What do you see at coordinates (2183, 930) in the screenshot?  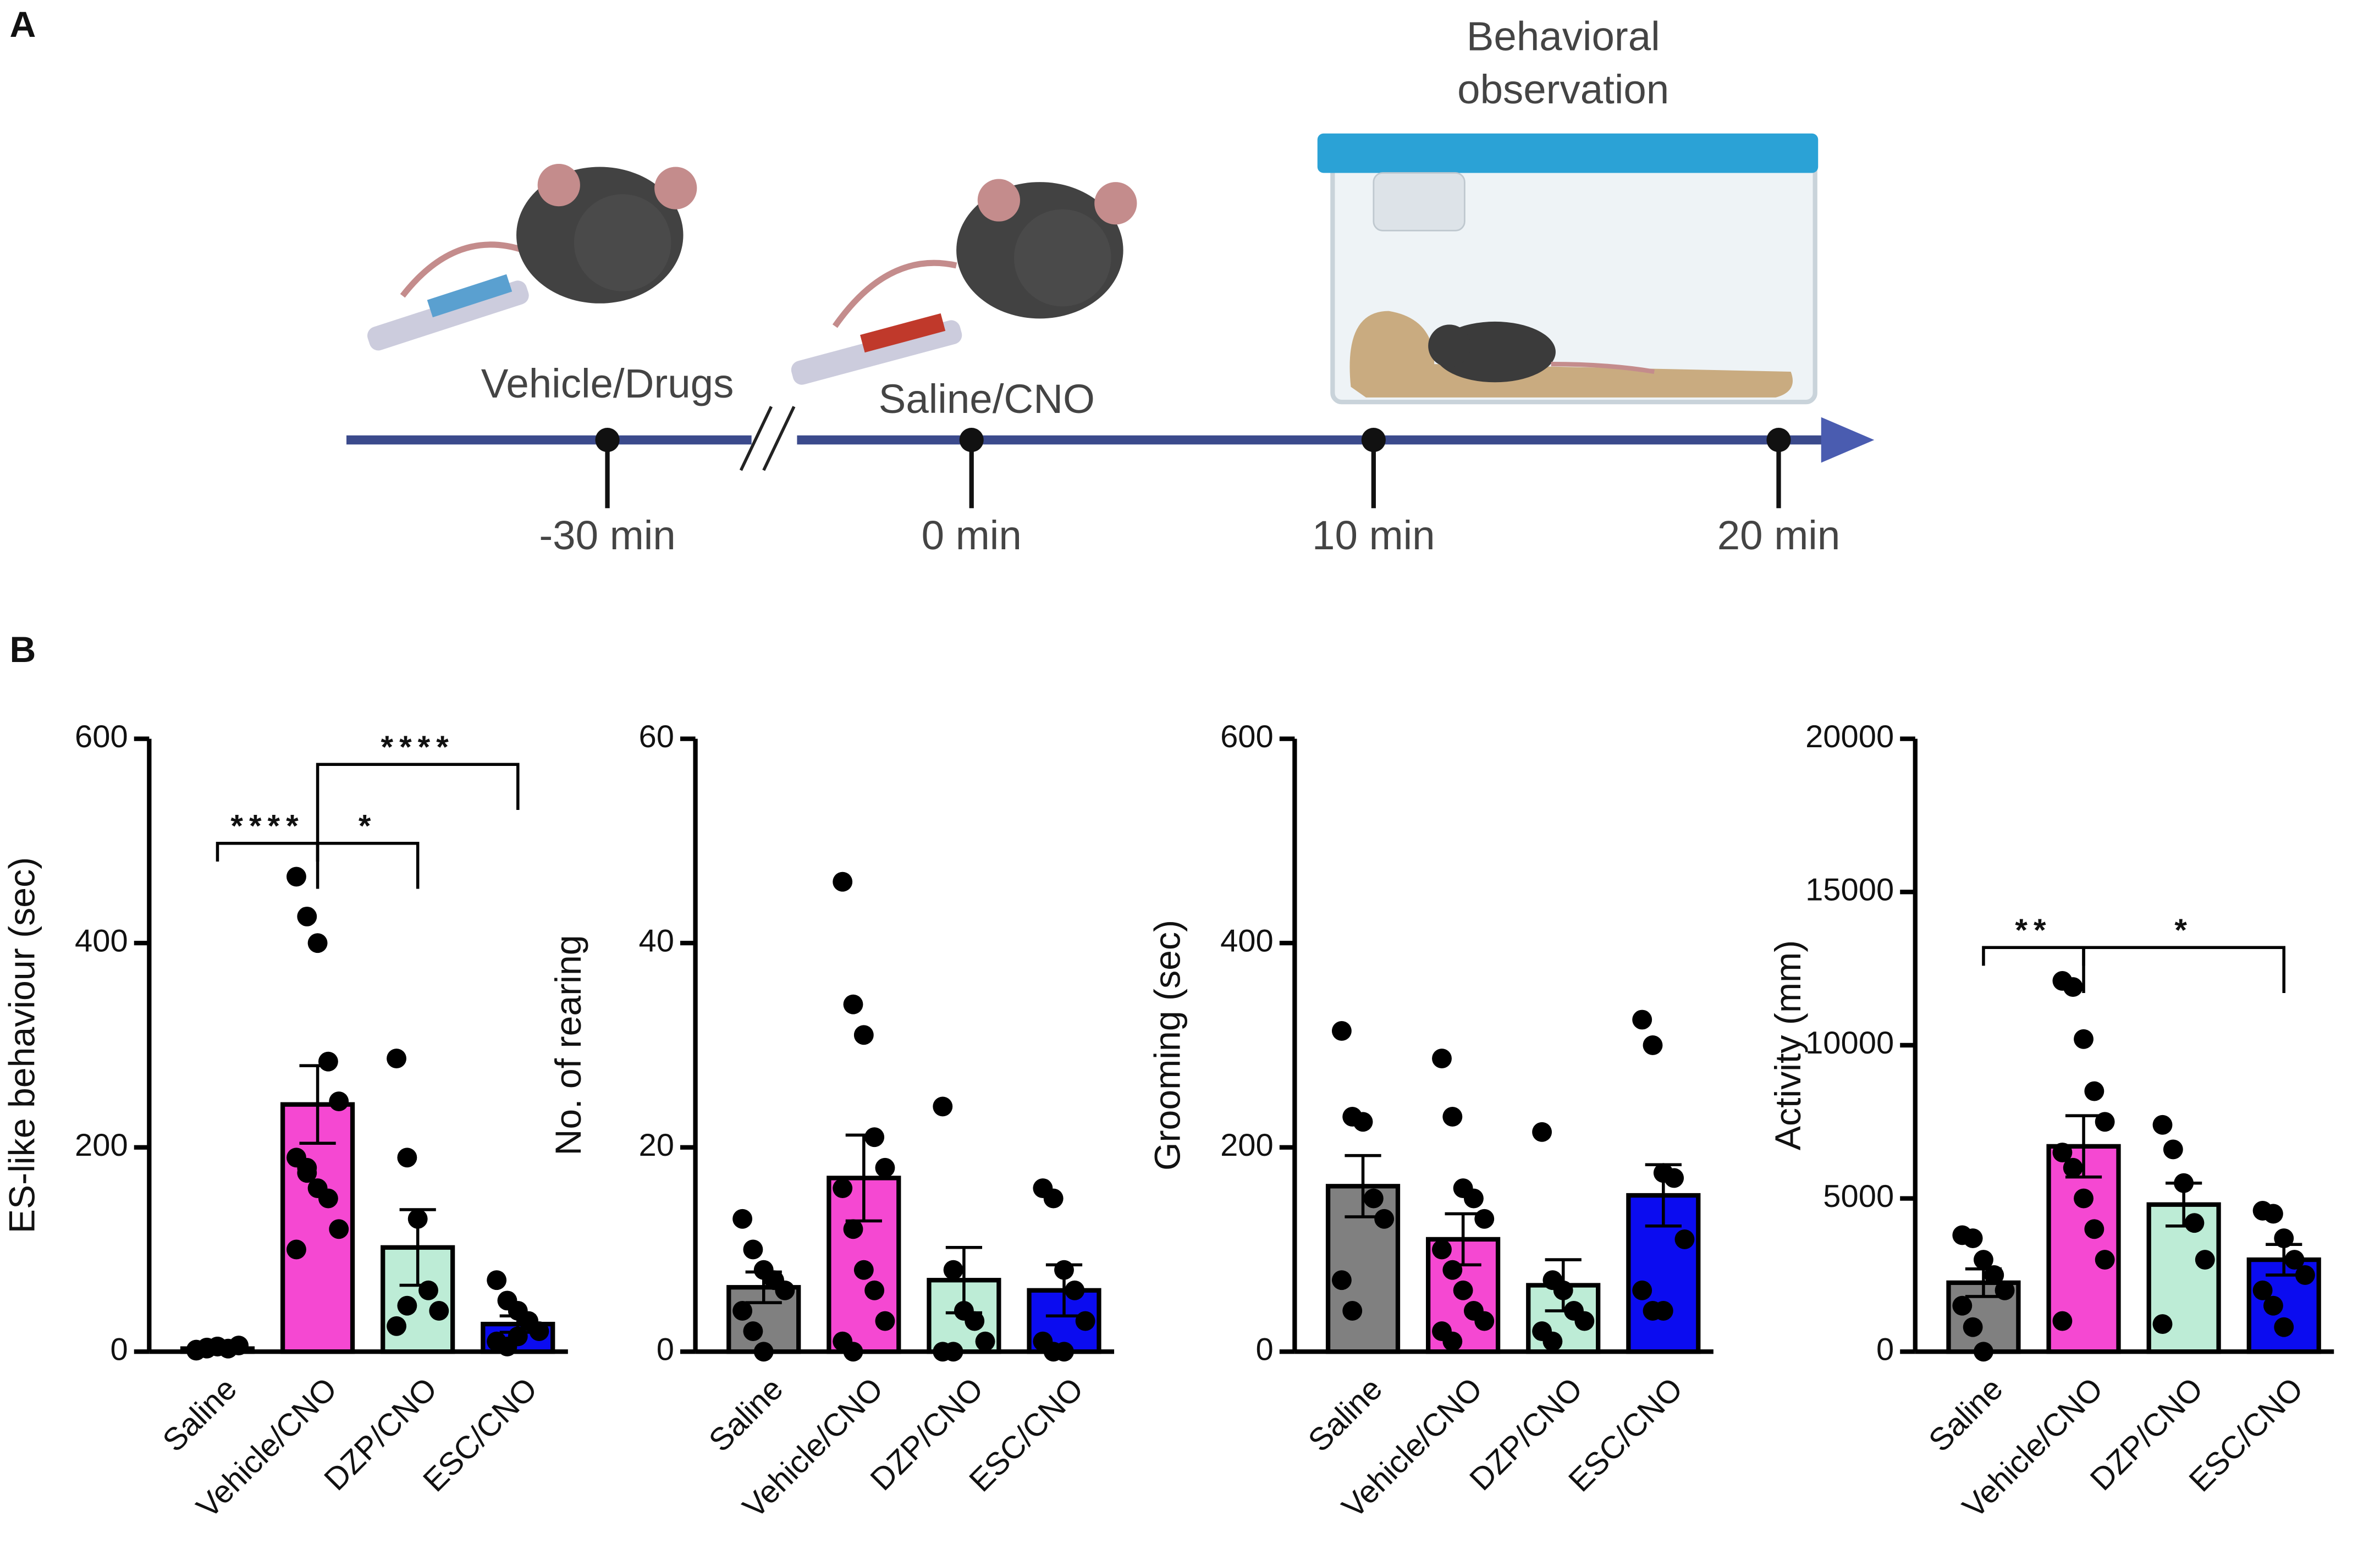 I see `significance-label: *` at bounding box center [2183, 930].